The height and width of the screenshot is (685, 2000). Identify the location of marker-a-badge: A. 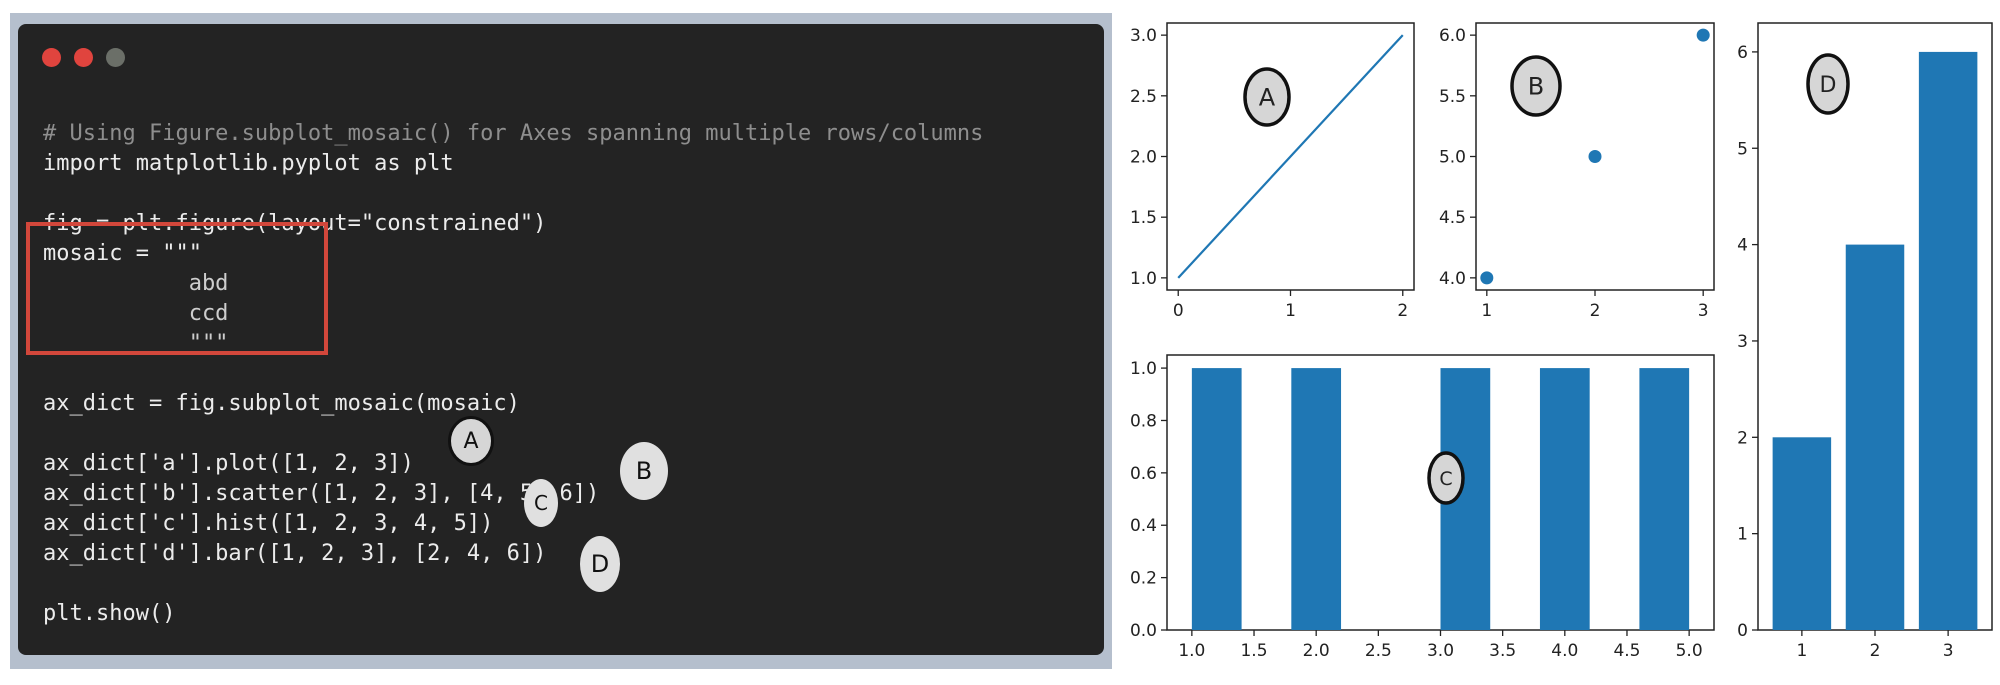
(471, 441).